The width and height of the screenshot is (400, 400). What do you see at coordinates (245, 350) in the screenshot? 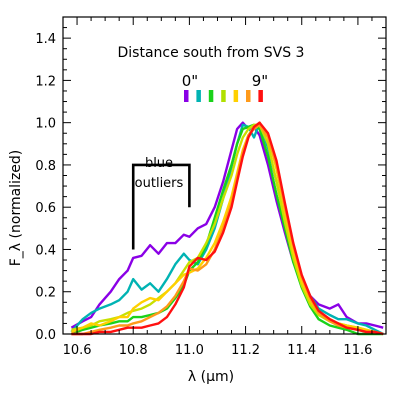
I see `x-tick-label: 11.2` at bounding box center [245, 350].